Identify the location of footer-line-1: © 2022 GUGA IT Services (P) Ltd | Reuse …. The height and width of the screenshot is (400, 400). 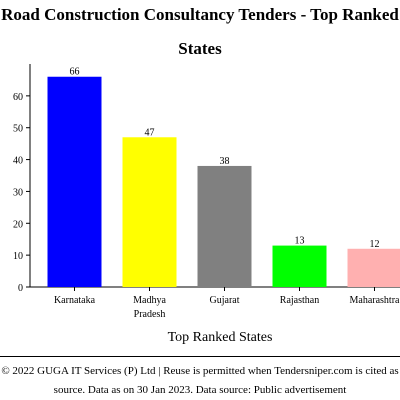
(200, 371).